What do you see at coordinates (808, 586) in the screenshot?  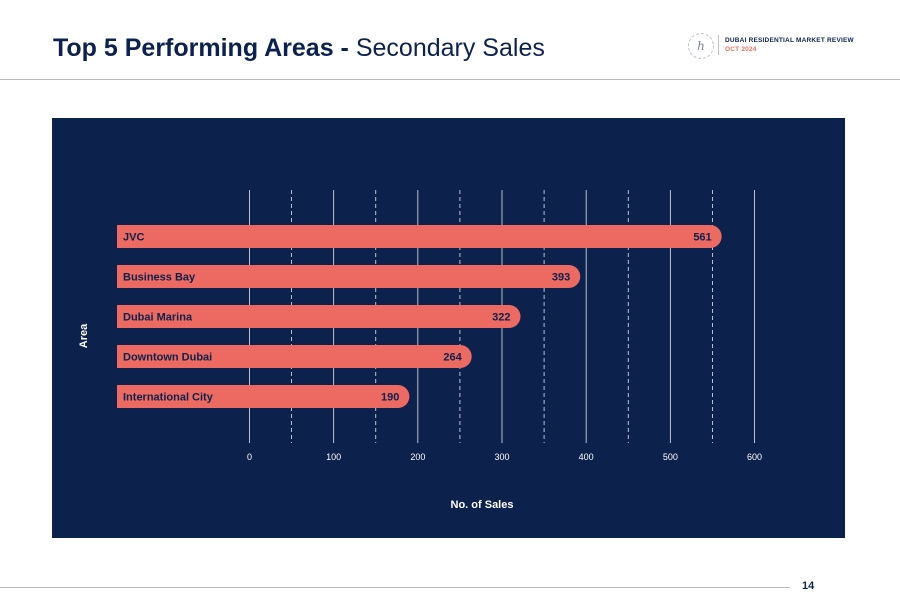 I see `page-number: 14` at bounding box center [808, 586].